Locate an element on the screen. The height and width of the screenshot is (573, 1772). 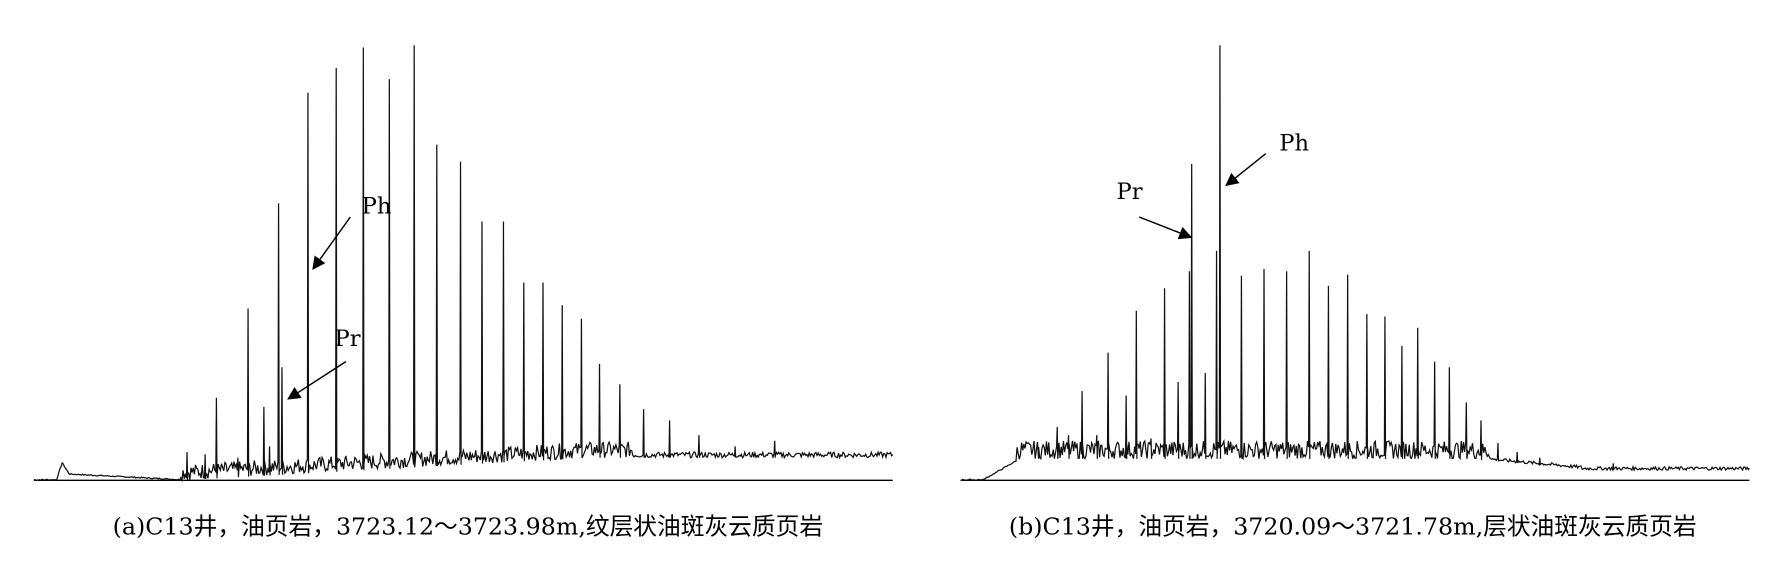
caption: (a)C13井，油页岩，3723.12～3723.98m,纹层状油斑灰云质页岩 is located at coordinates (468, 527).